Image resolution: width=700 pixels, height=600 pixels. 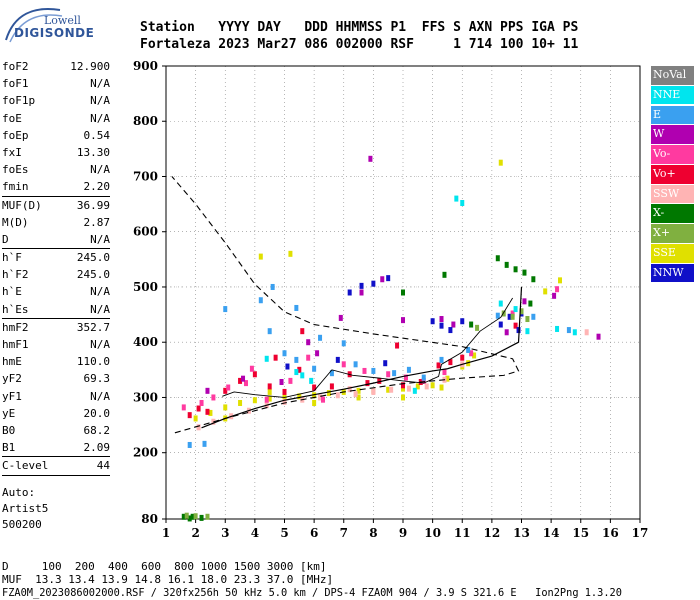 I want to click on x-tick-label: 5, so click(x=284, y=533).